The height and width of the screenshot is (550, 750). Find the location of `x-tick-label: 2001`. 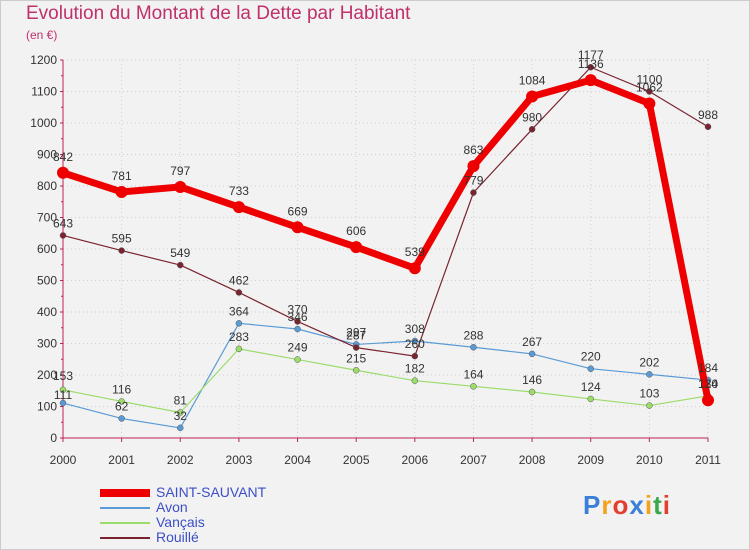

x-tick-label: 2001 is located at coordinates (121, 460).